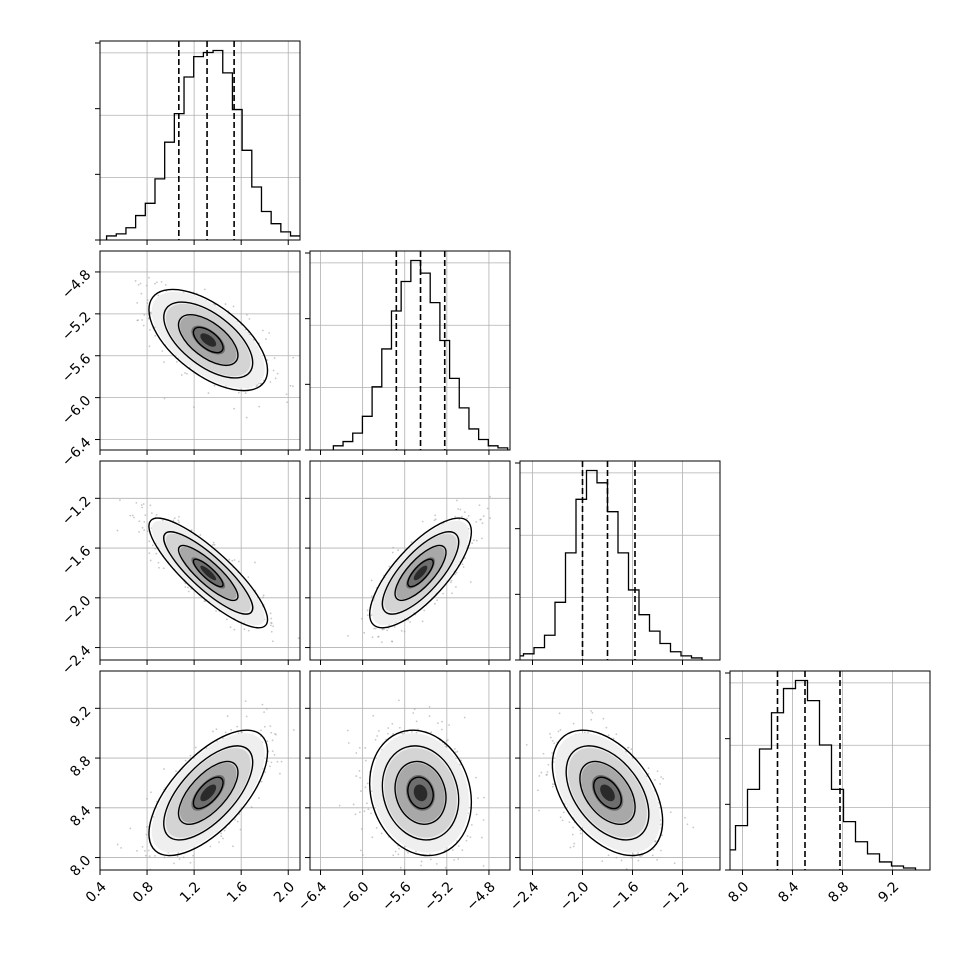  Describe the element at coordinates (888, 892) in the screenshot. I see `x-tick-label: 9.2` at that location.